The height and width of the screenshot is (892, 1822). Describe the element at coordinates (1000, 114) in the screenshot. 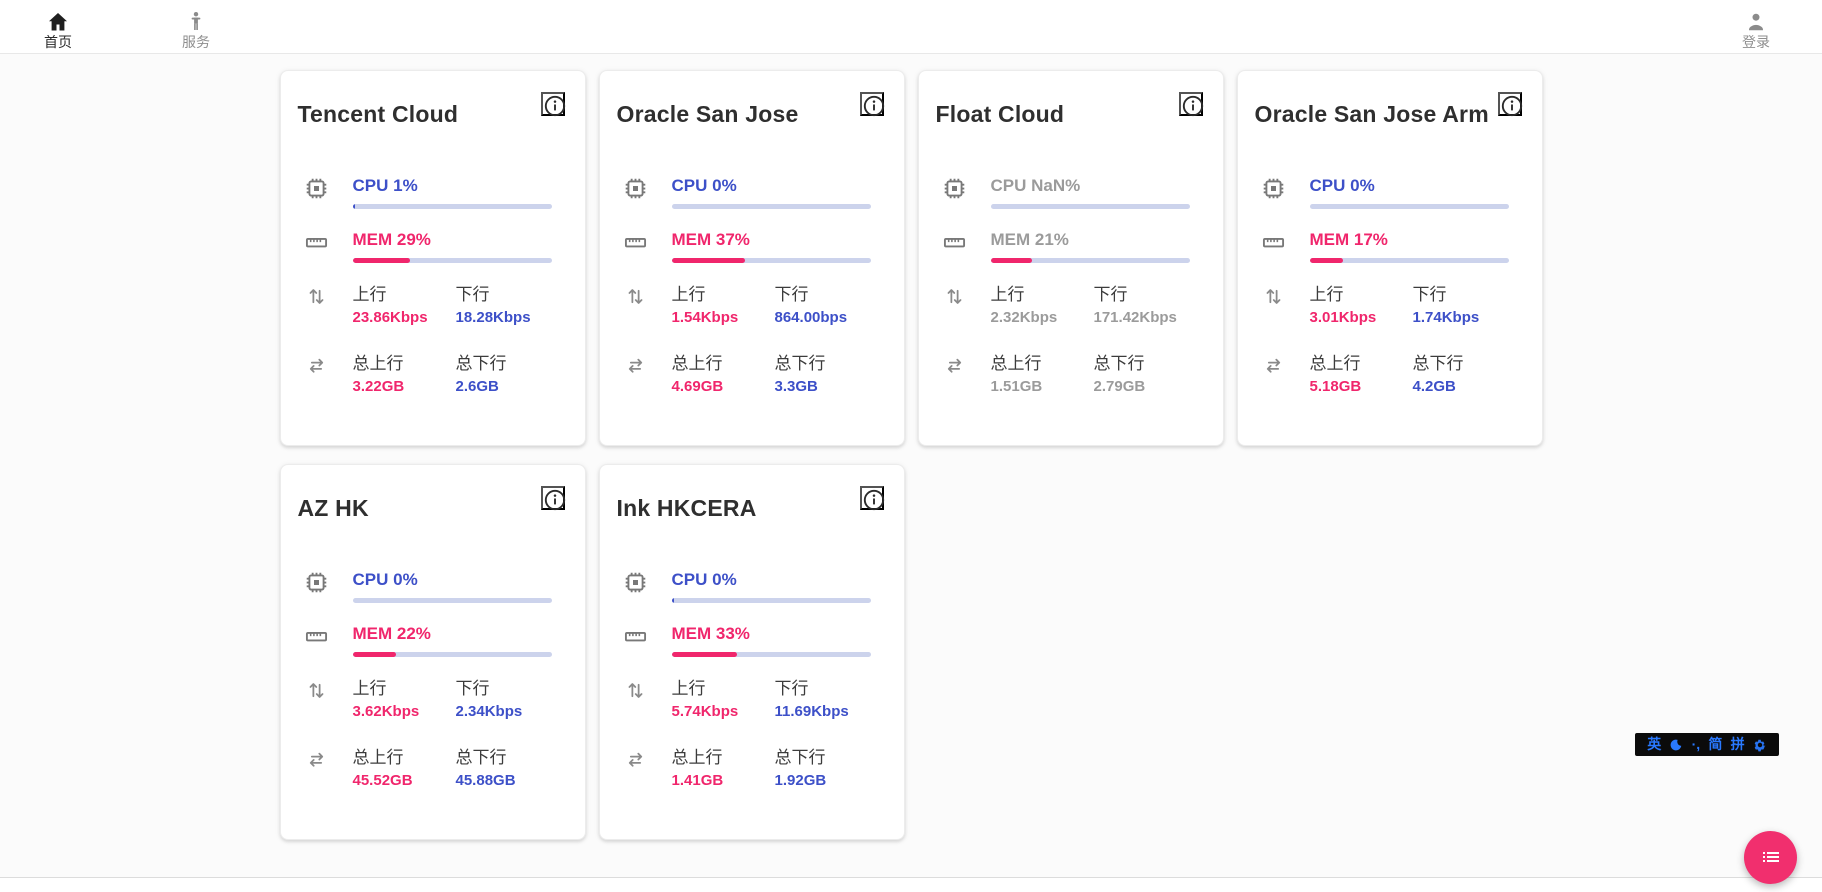

I see `server-name: Float Cloud` at that location.